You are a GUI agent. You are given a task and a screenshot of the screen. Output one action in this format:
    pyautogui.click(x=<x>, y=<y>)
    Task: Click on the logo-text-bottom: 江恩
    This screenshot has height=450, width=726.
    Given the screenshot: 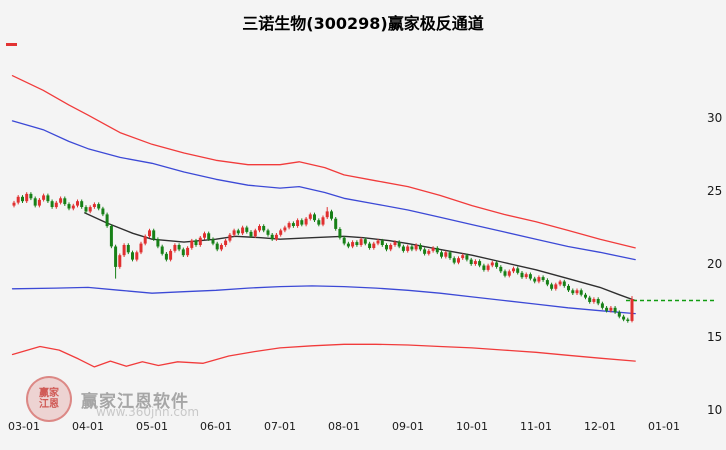 What is the action you would take?
    pyautogui.click(x=49, y=404)
    